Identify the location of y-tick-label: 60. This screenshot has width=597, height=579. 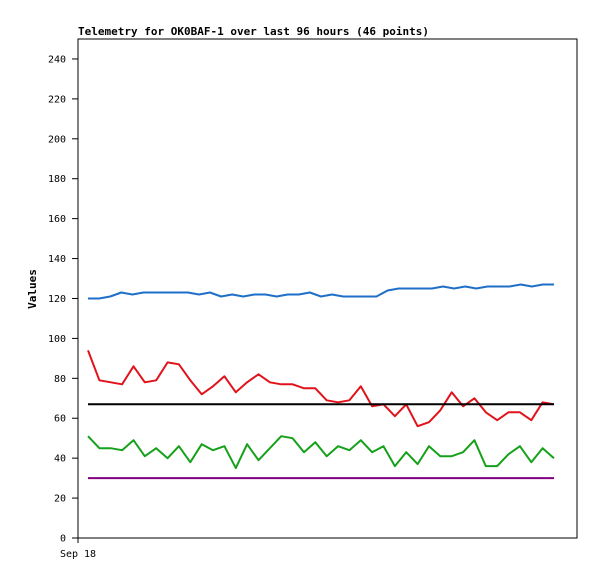
(60, 419).